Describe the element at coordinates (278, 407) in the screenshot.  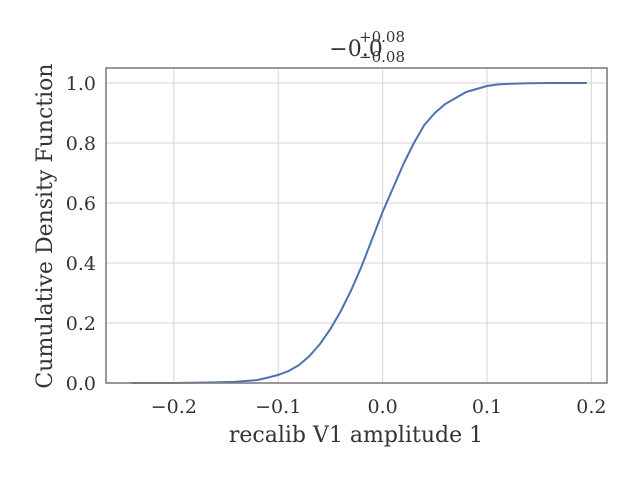
I see `x-tick-label: −0.1` at that location.